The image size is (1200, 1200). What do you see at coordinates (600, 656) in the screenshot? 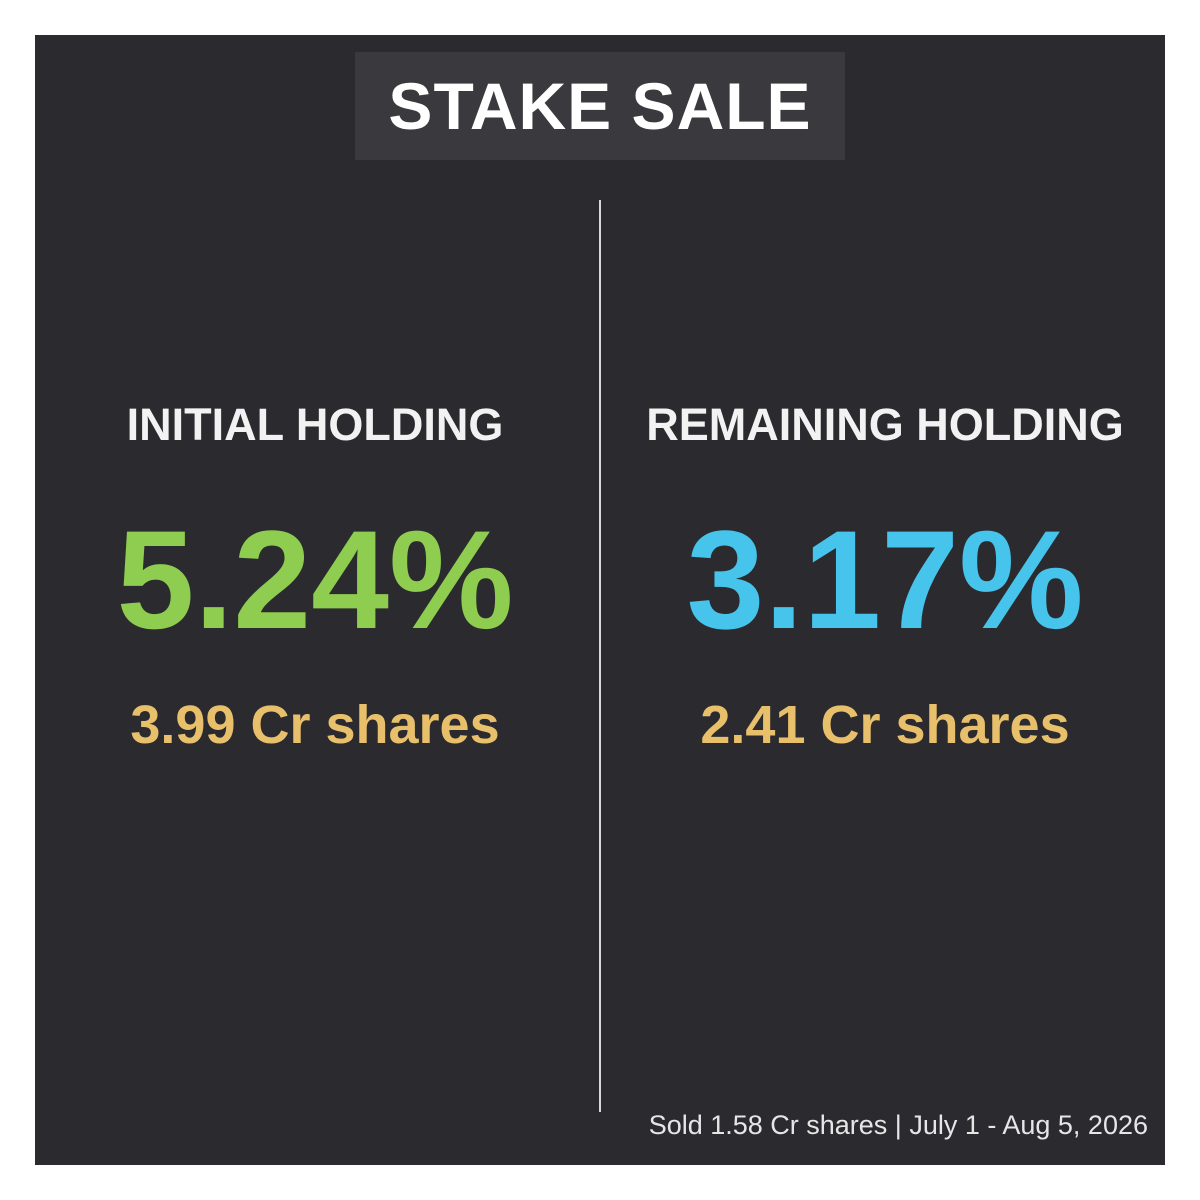
I see `divider` at bounding box center [600, 656].